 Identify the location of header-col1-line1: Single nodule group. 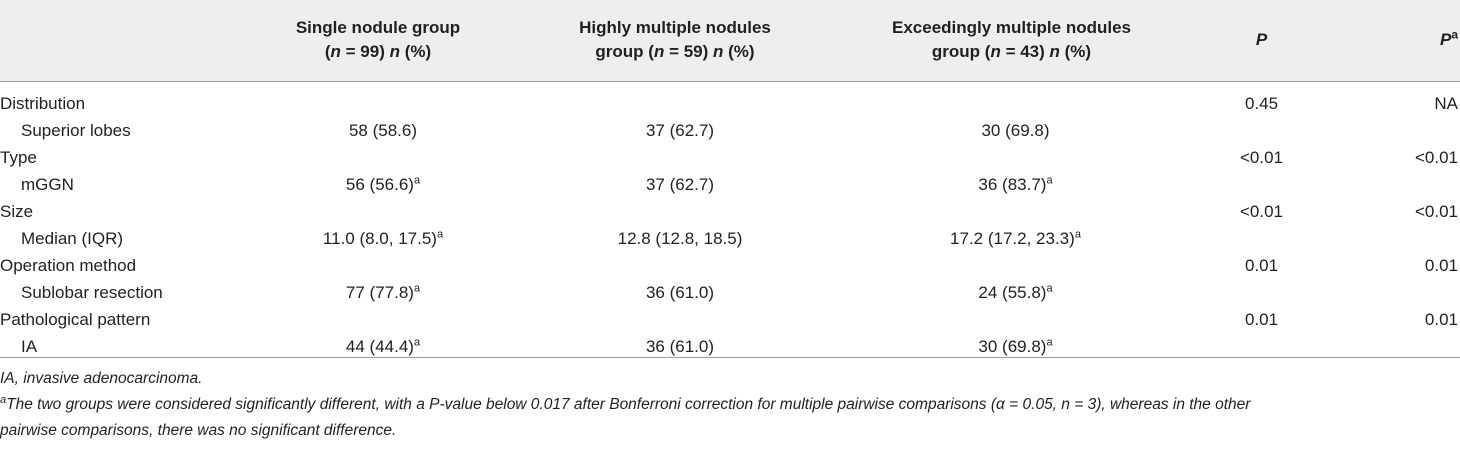
(378, 28).